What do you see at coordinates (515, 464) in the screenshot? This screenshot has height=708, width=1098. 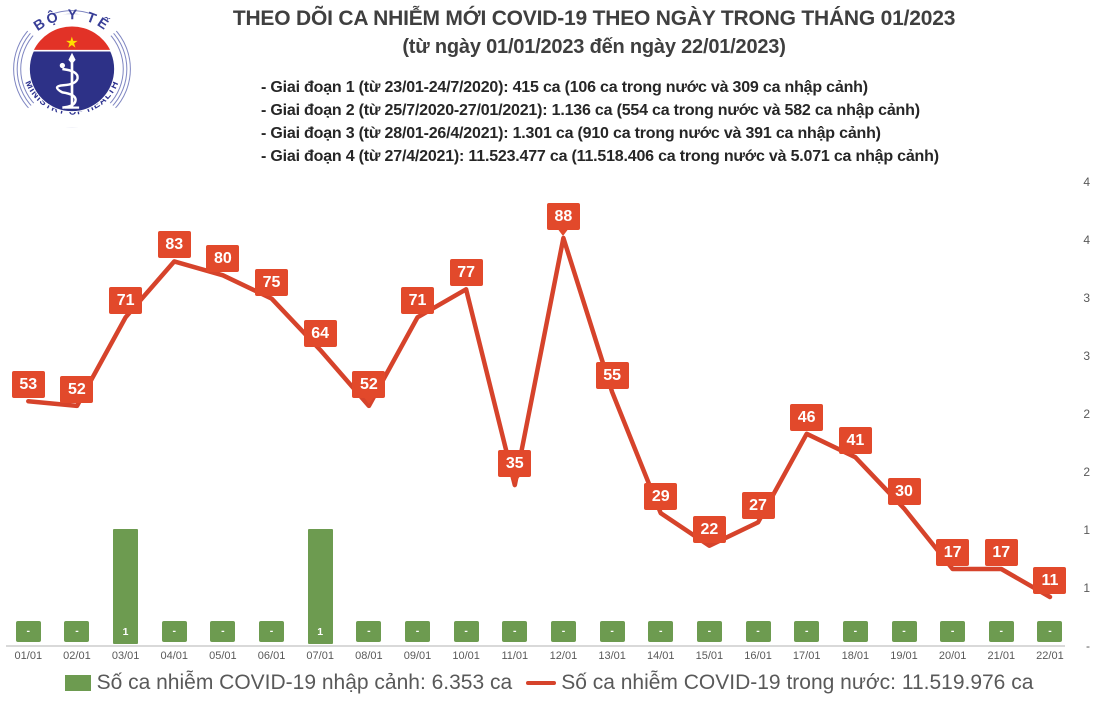 I see `line-data-label: 35` at bounding box center [515, 464].